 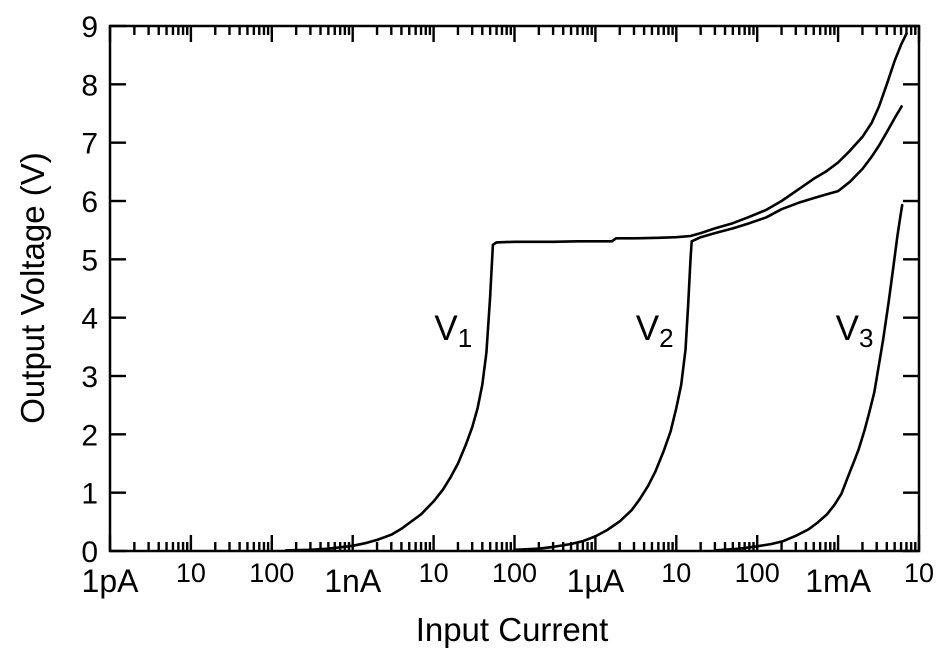 What do you see at coordinates (353, 581) in the screenshot?
I see `x-tick-label: 1nA` at bounding box center [353, 581].